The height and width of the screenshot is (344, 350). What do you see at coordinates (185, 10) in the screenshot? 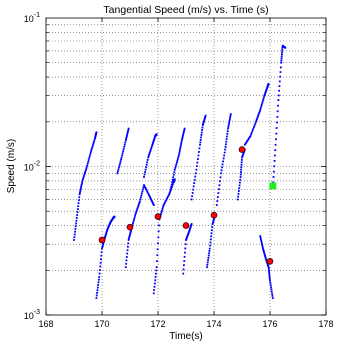
I see `chart-title: Tangential Speed (m/s) vs. Time (s)` at bounding box center [185, 10].